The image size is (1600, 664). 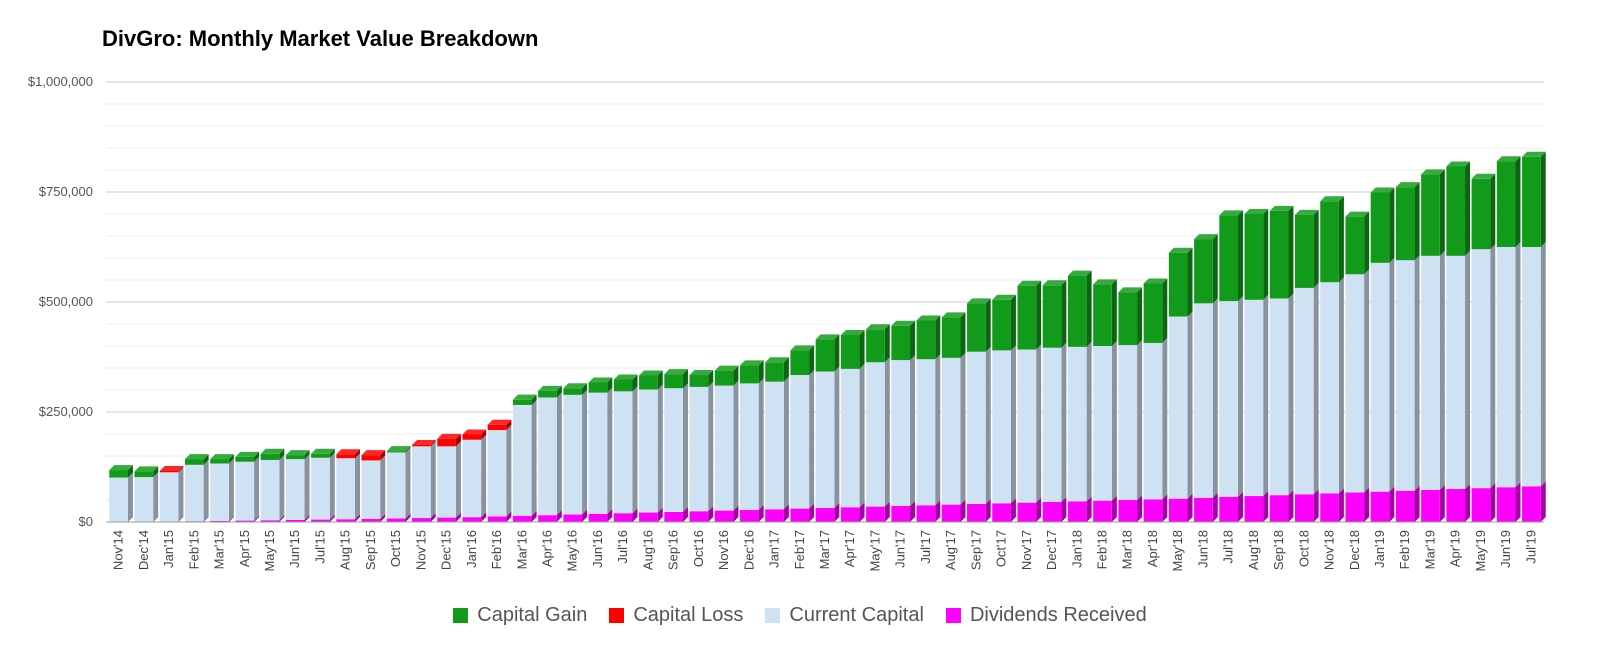 I want to click on y-tick-label: $0, so click(x=86, y=521).